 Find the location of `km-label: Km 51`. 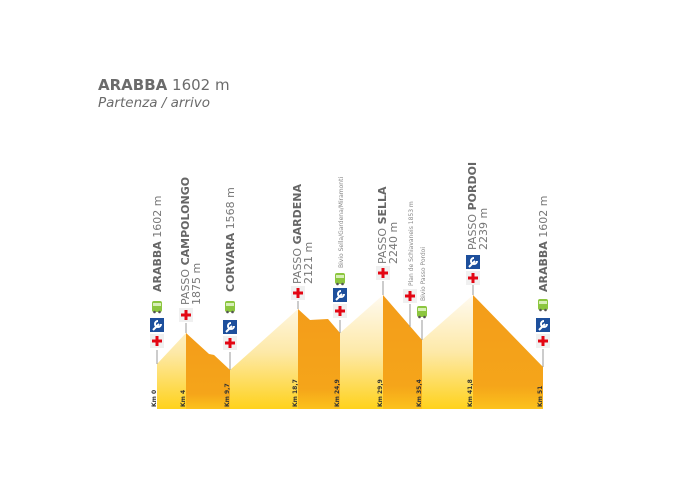

km-label: Km 51 is located at coordinates (540, 396).